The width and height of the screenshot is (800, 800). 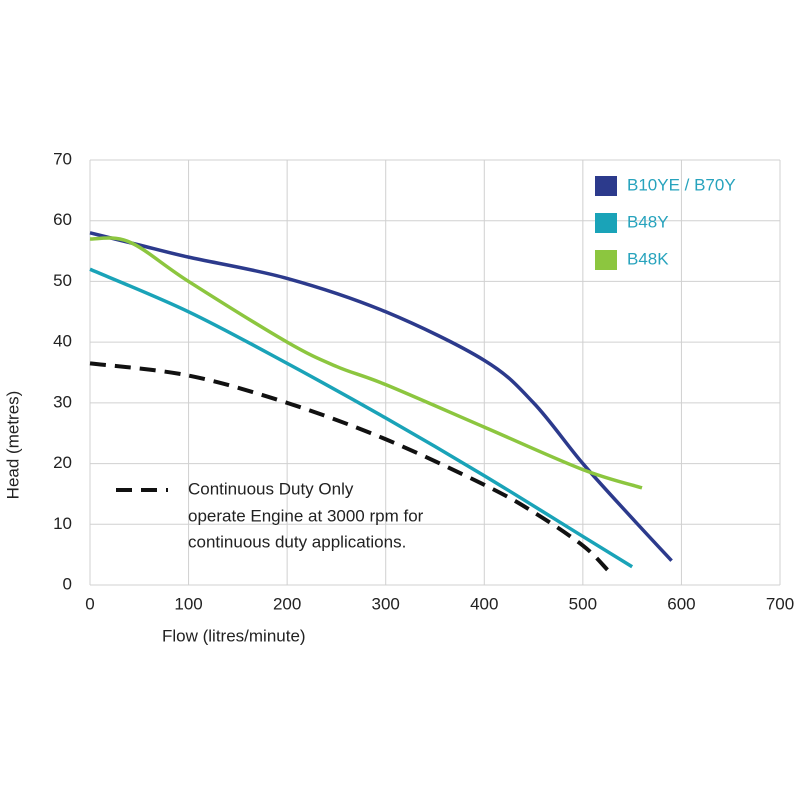 What do you see at coordinates (234, 635) in the screenshot?
I see `x-axis-label: Flow (litres/minute)` at bounding box center [234, 635].